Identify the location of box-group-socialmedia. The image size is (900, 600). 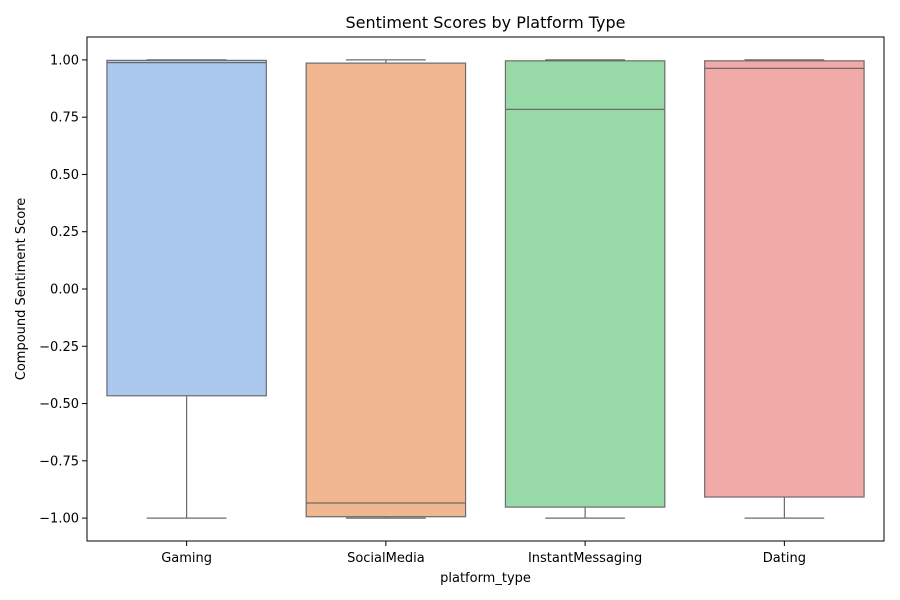
(386, 289).